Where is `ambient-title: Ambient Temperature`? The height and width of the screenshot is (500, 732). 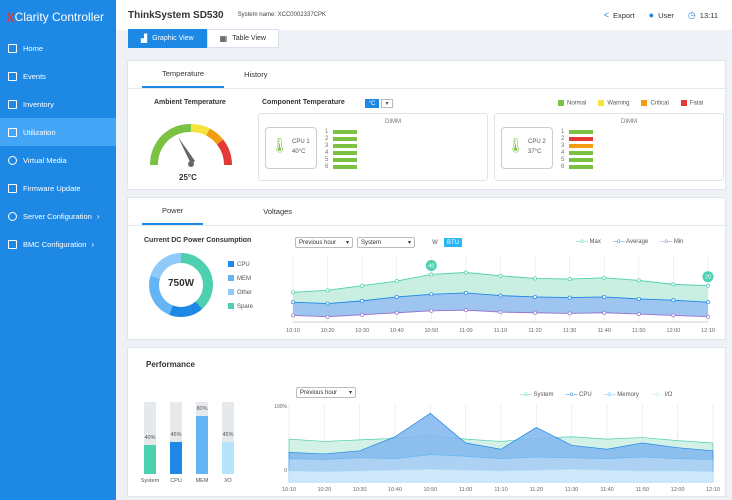 ambient-title: Ambient Temperature is located at coordinates (190, 102).